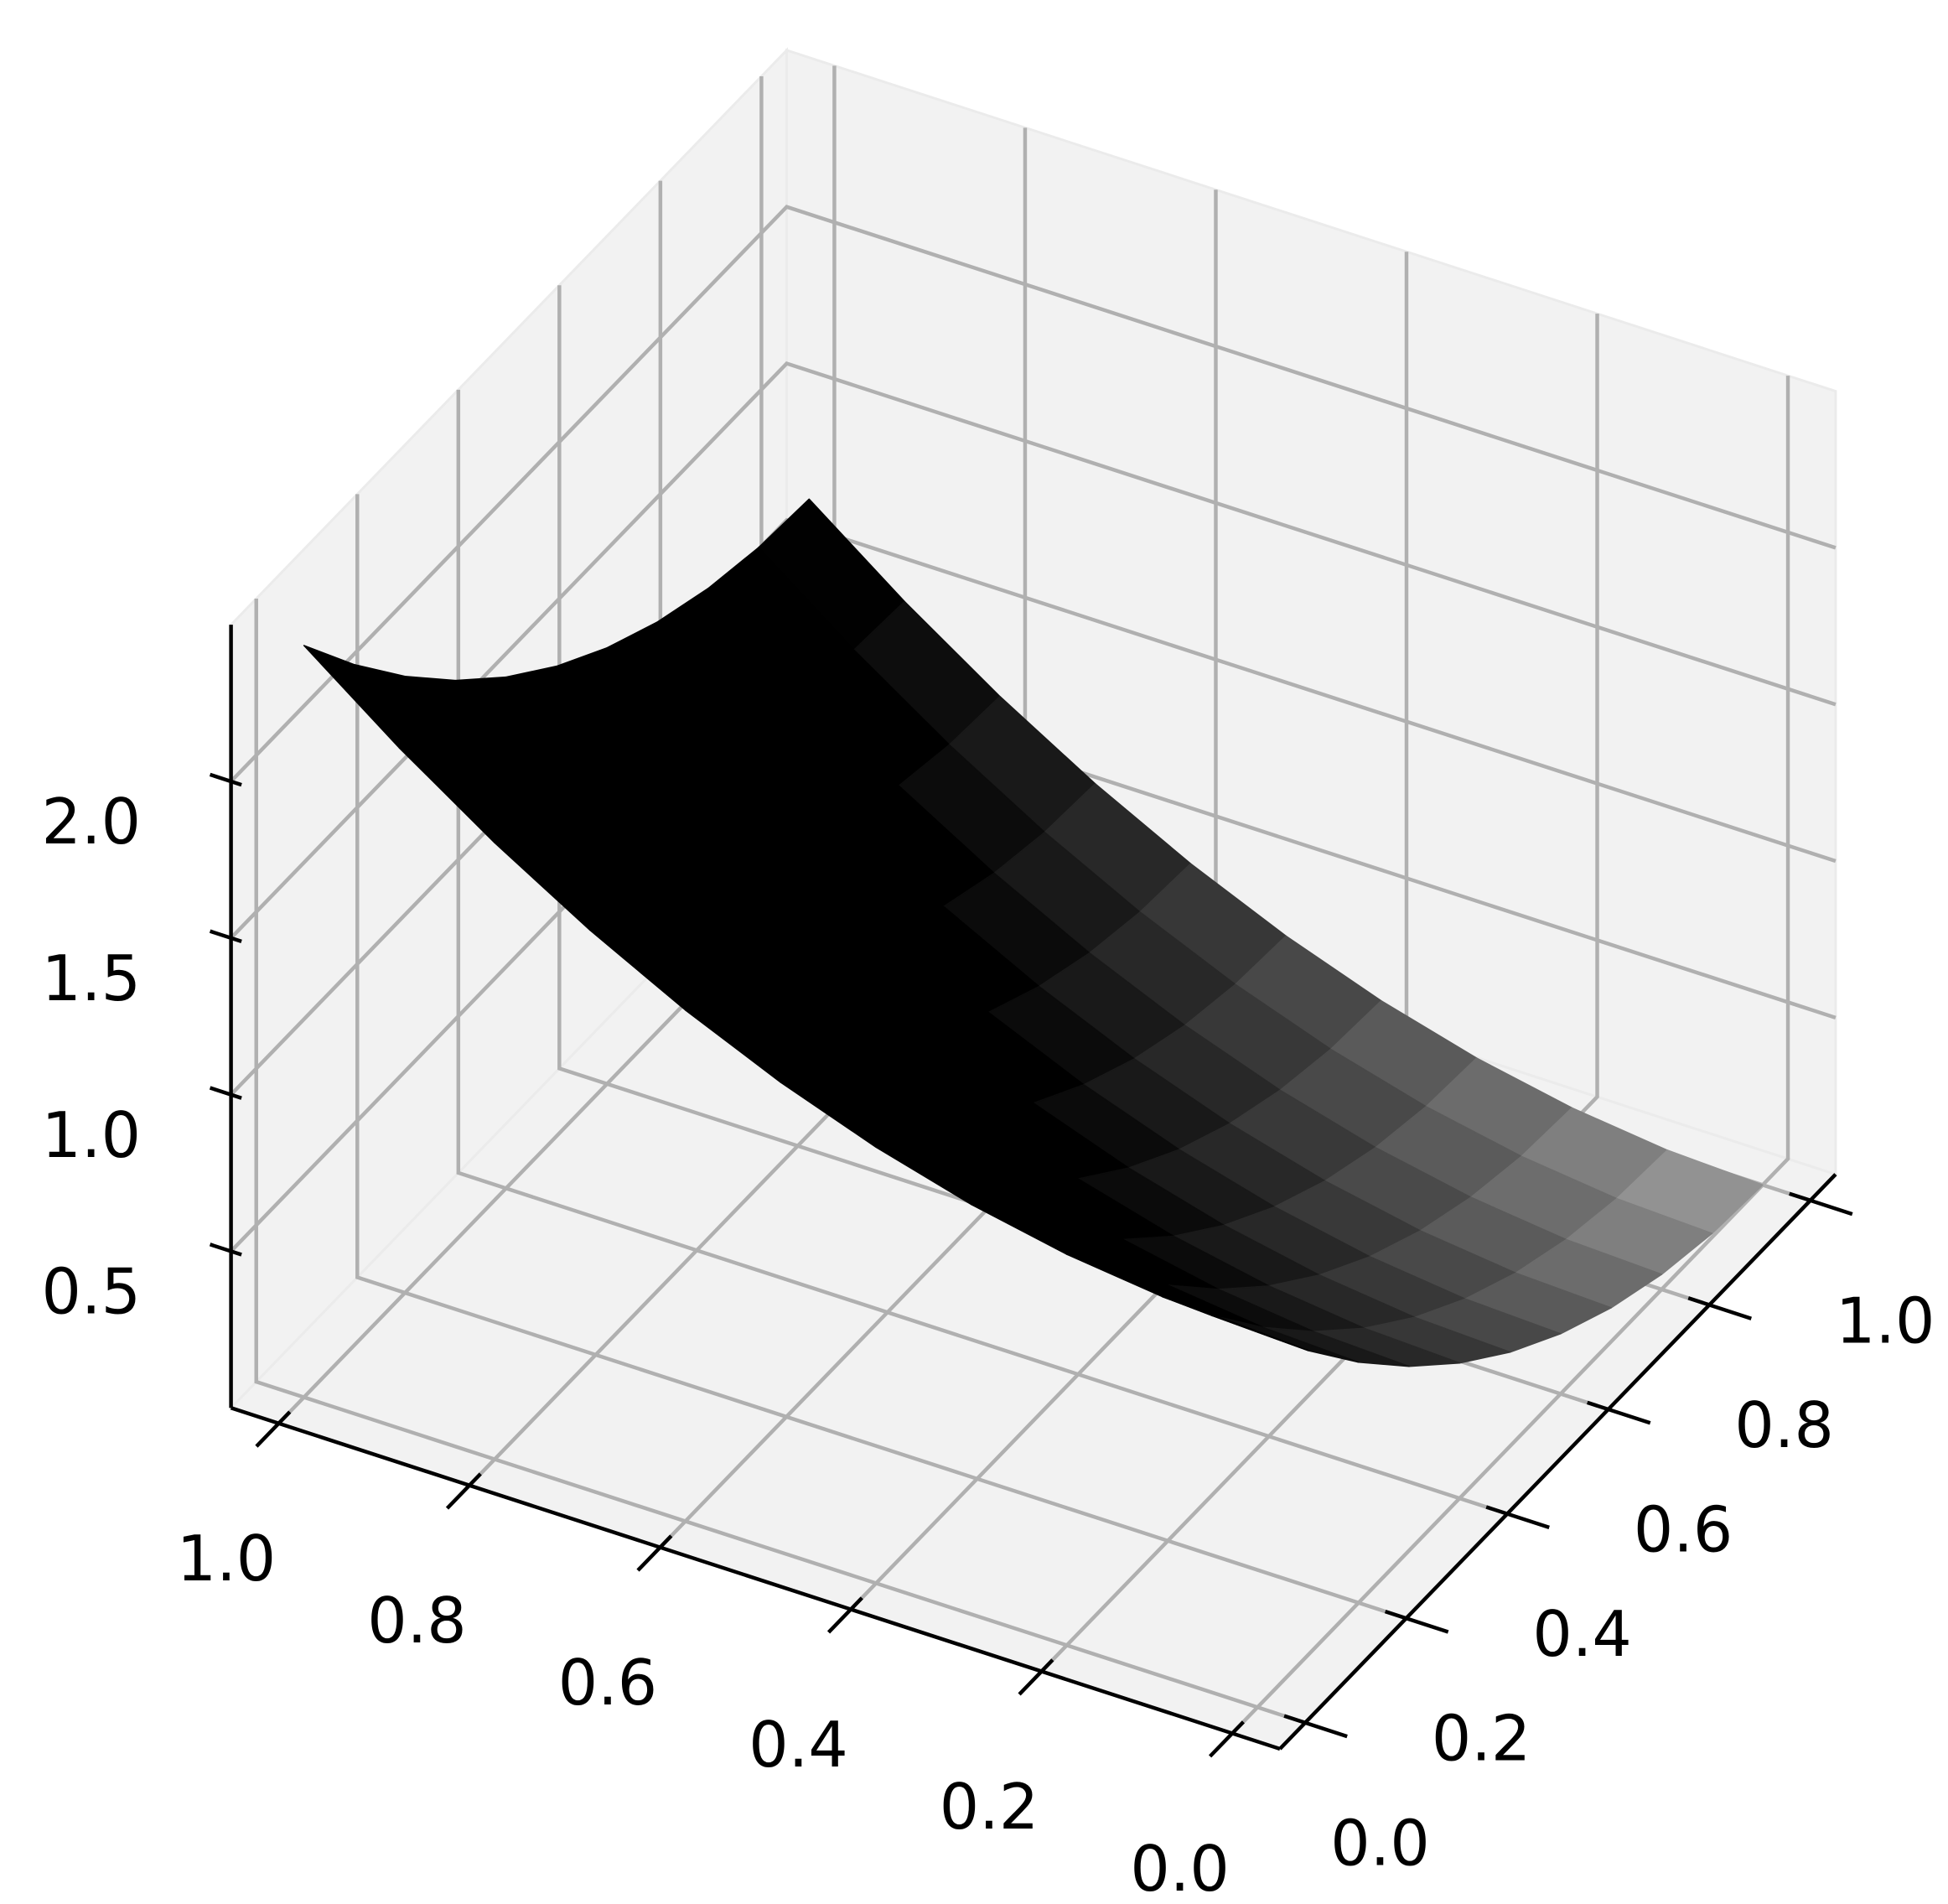  Describe the element at coordinates (227, 1559) in the screenshot. I see `x-tick-label: 1.0` at that location.